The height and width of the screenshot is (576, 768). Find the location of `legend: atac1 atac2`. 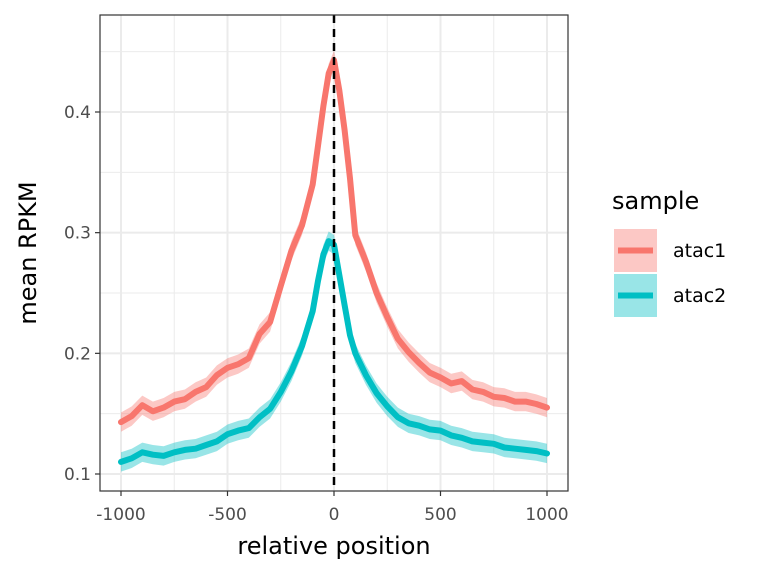

legend: atac1 atac2 is located at coordinates (670, 273).